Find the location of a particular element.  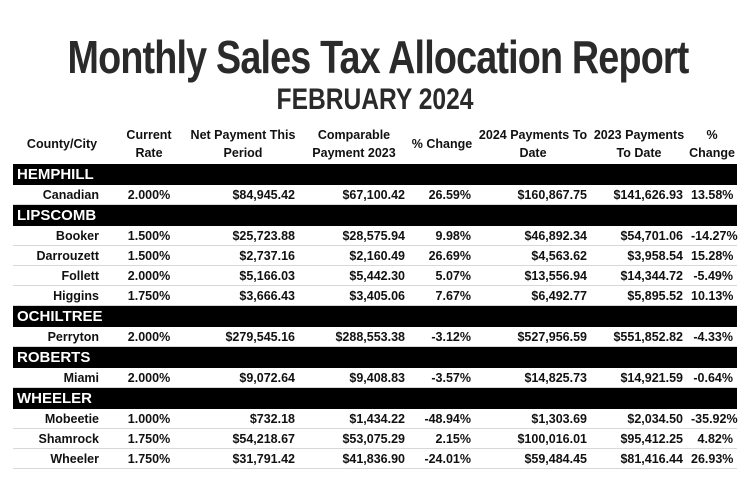

pct-change-to-date: -35.92% is located at coordinates (712, 419).